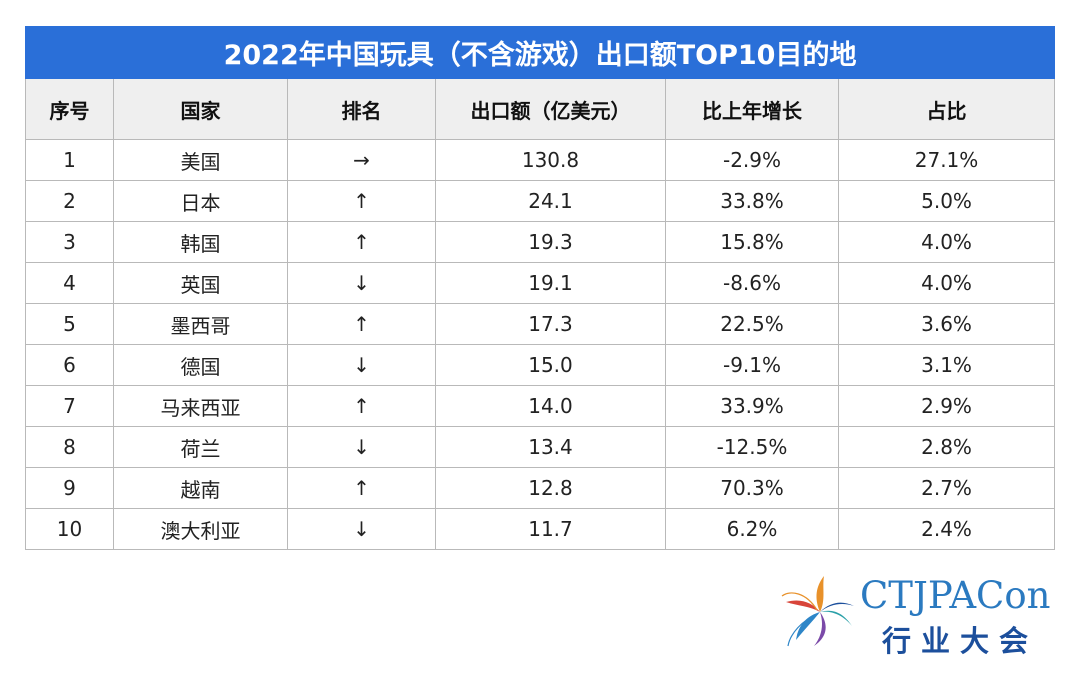  What do you see at coordinates (550, 160) in the screenshot?
I see `cell-export-value: 130.8` at bounding box center [550, 160].